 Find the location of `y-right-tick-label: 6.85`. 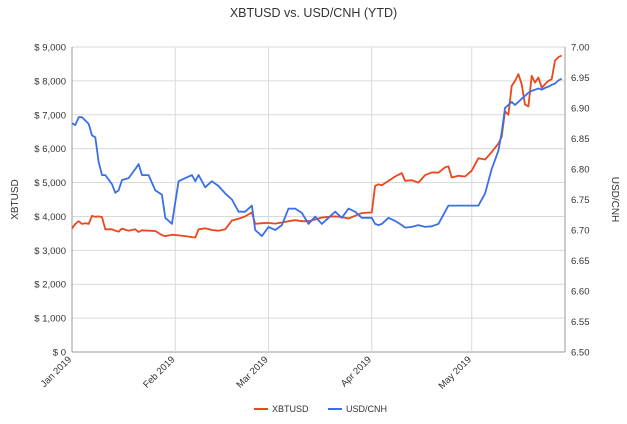

y-right-tick-label: 6.85 is located at coordinates (580, 139).